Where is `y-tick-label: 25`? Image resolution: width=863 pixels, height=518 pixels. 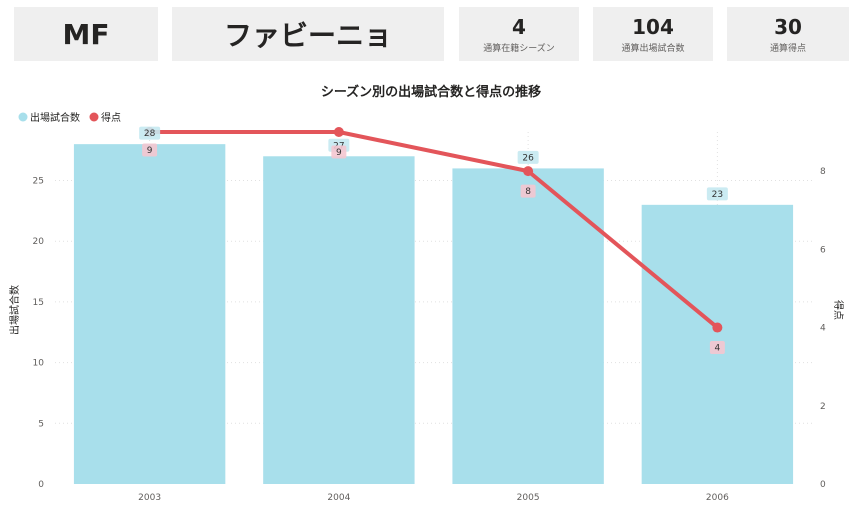 y-tick-label: 25 is located at coordinates (38, 182).